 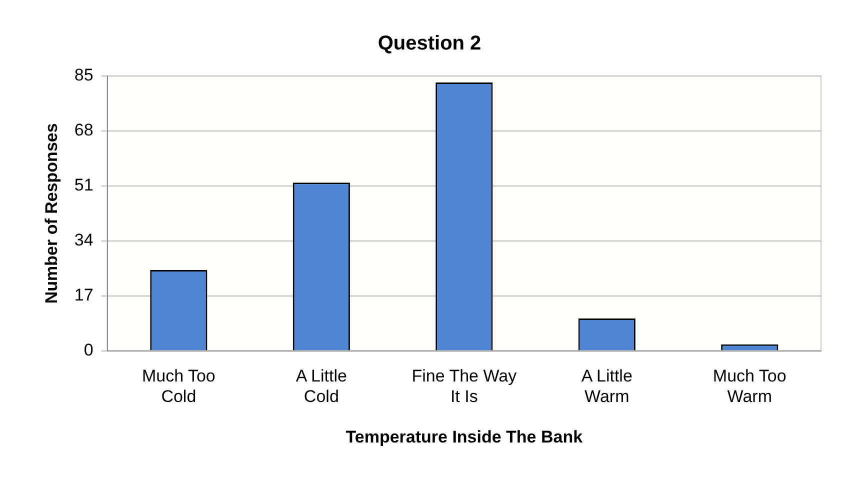 What do you see at coordinates (84, 295) in the screenshot?
I see `y-tick-label: 17` at bounding box center [84, 295].